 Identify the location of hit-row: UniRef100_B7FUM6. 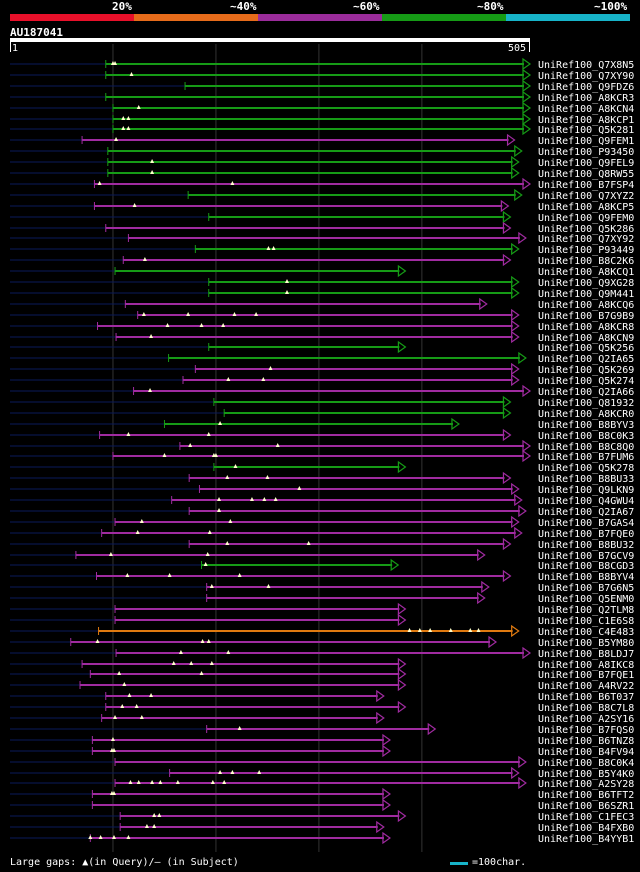
(322, 456).